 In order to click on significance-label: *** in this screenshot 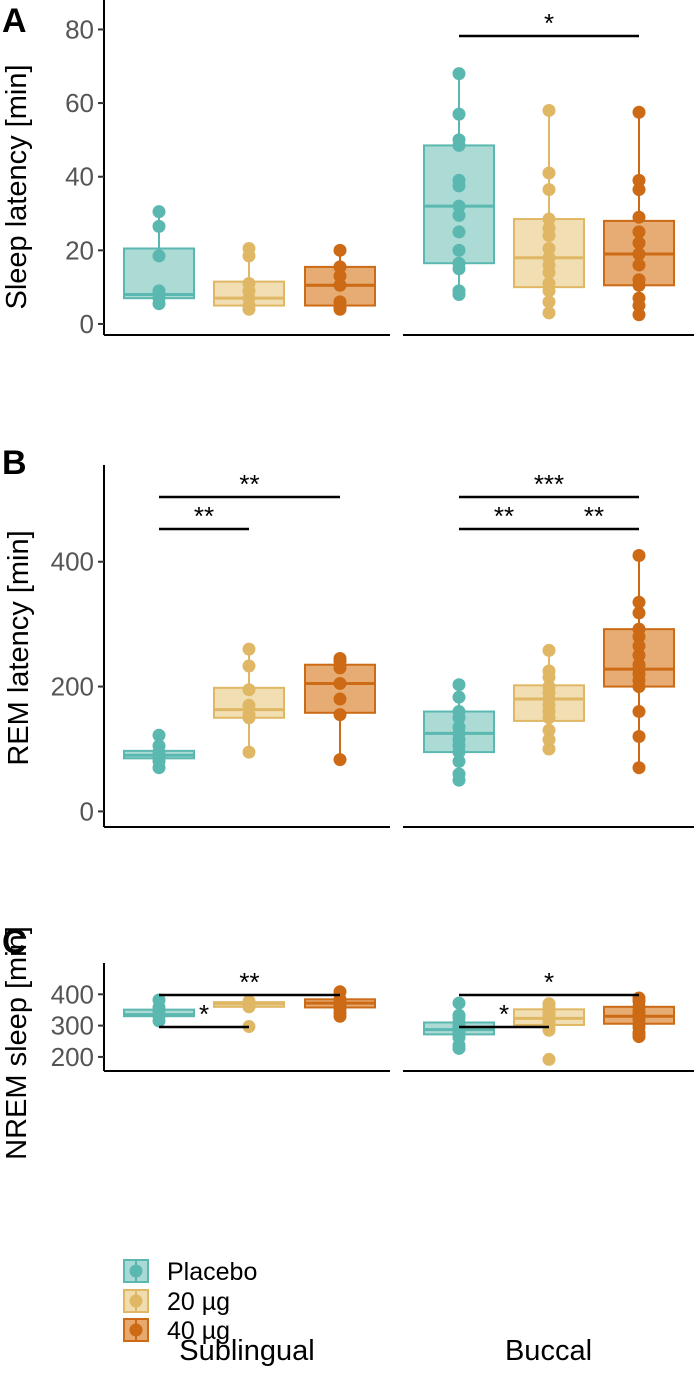, I will do `click(549, 484)`.